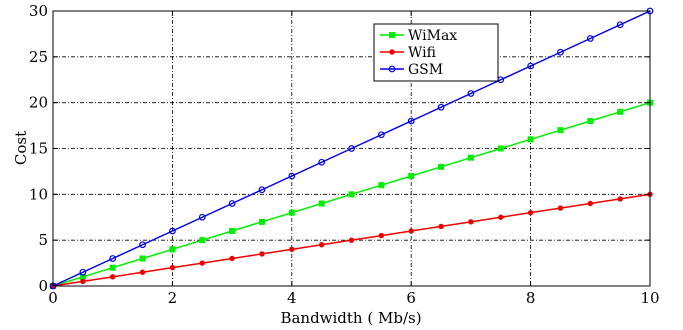  What do you see at coordinates (392, 69) in the screenshot?
I see `legend-marker-gsm` at bounding box center [392, 69].